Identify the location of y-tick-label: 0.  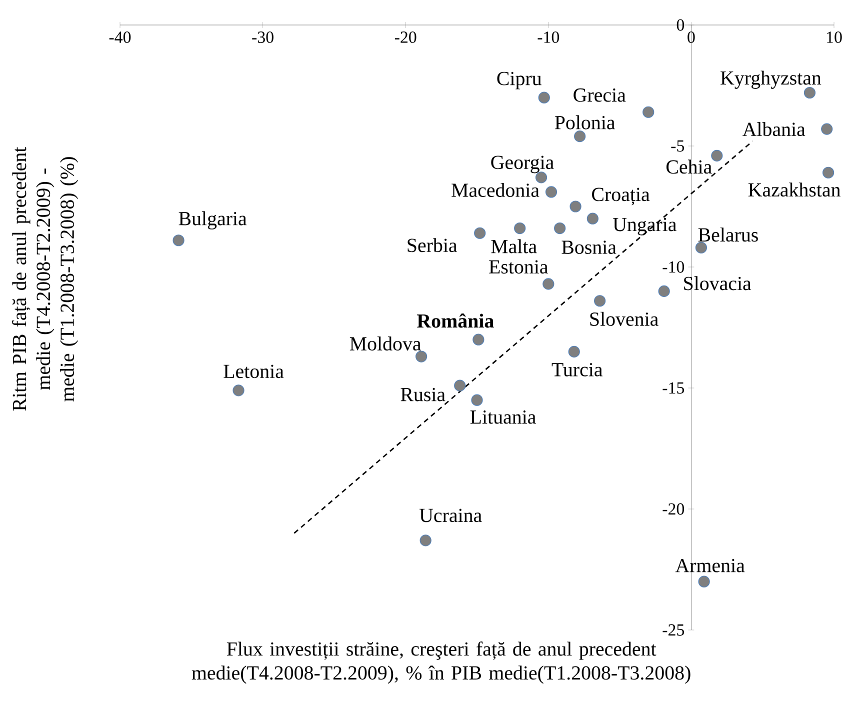
(680, 25).